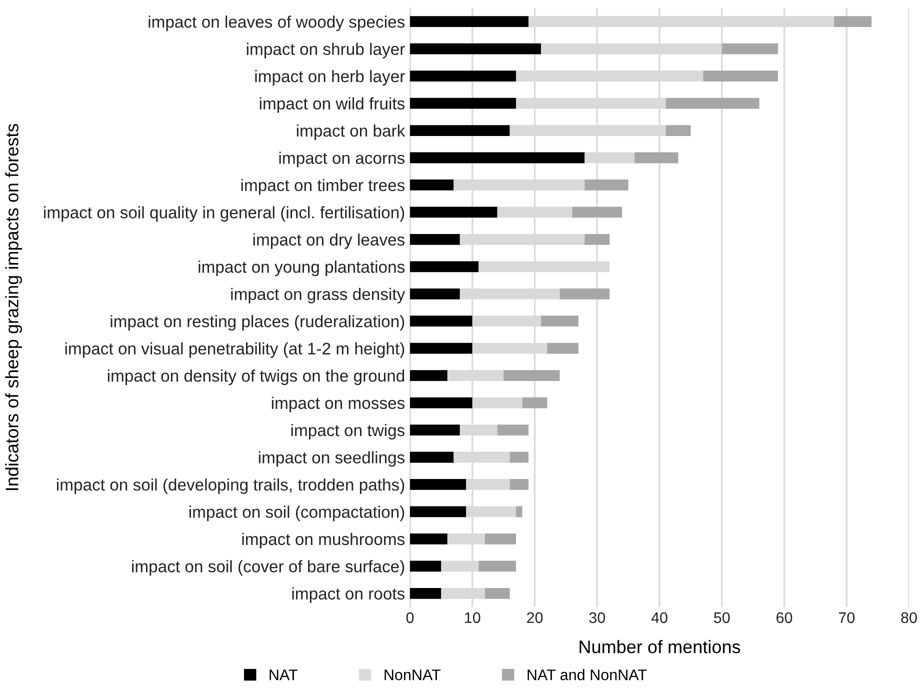  I want to click on x-tick-label: 60, so click(784, 618).